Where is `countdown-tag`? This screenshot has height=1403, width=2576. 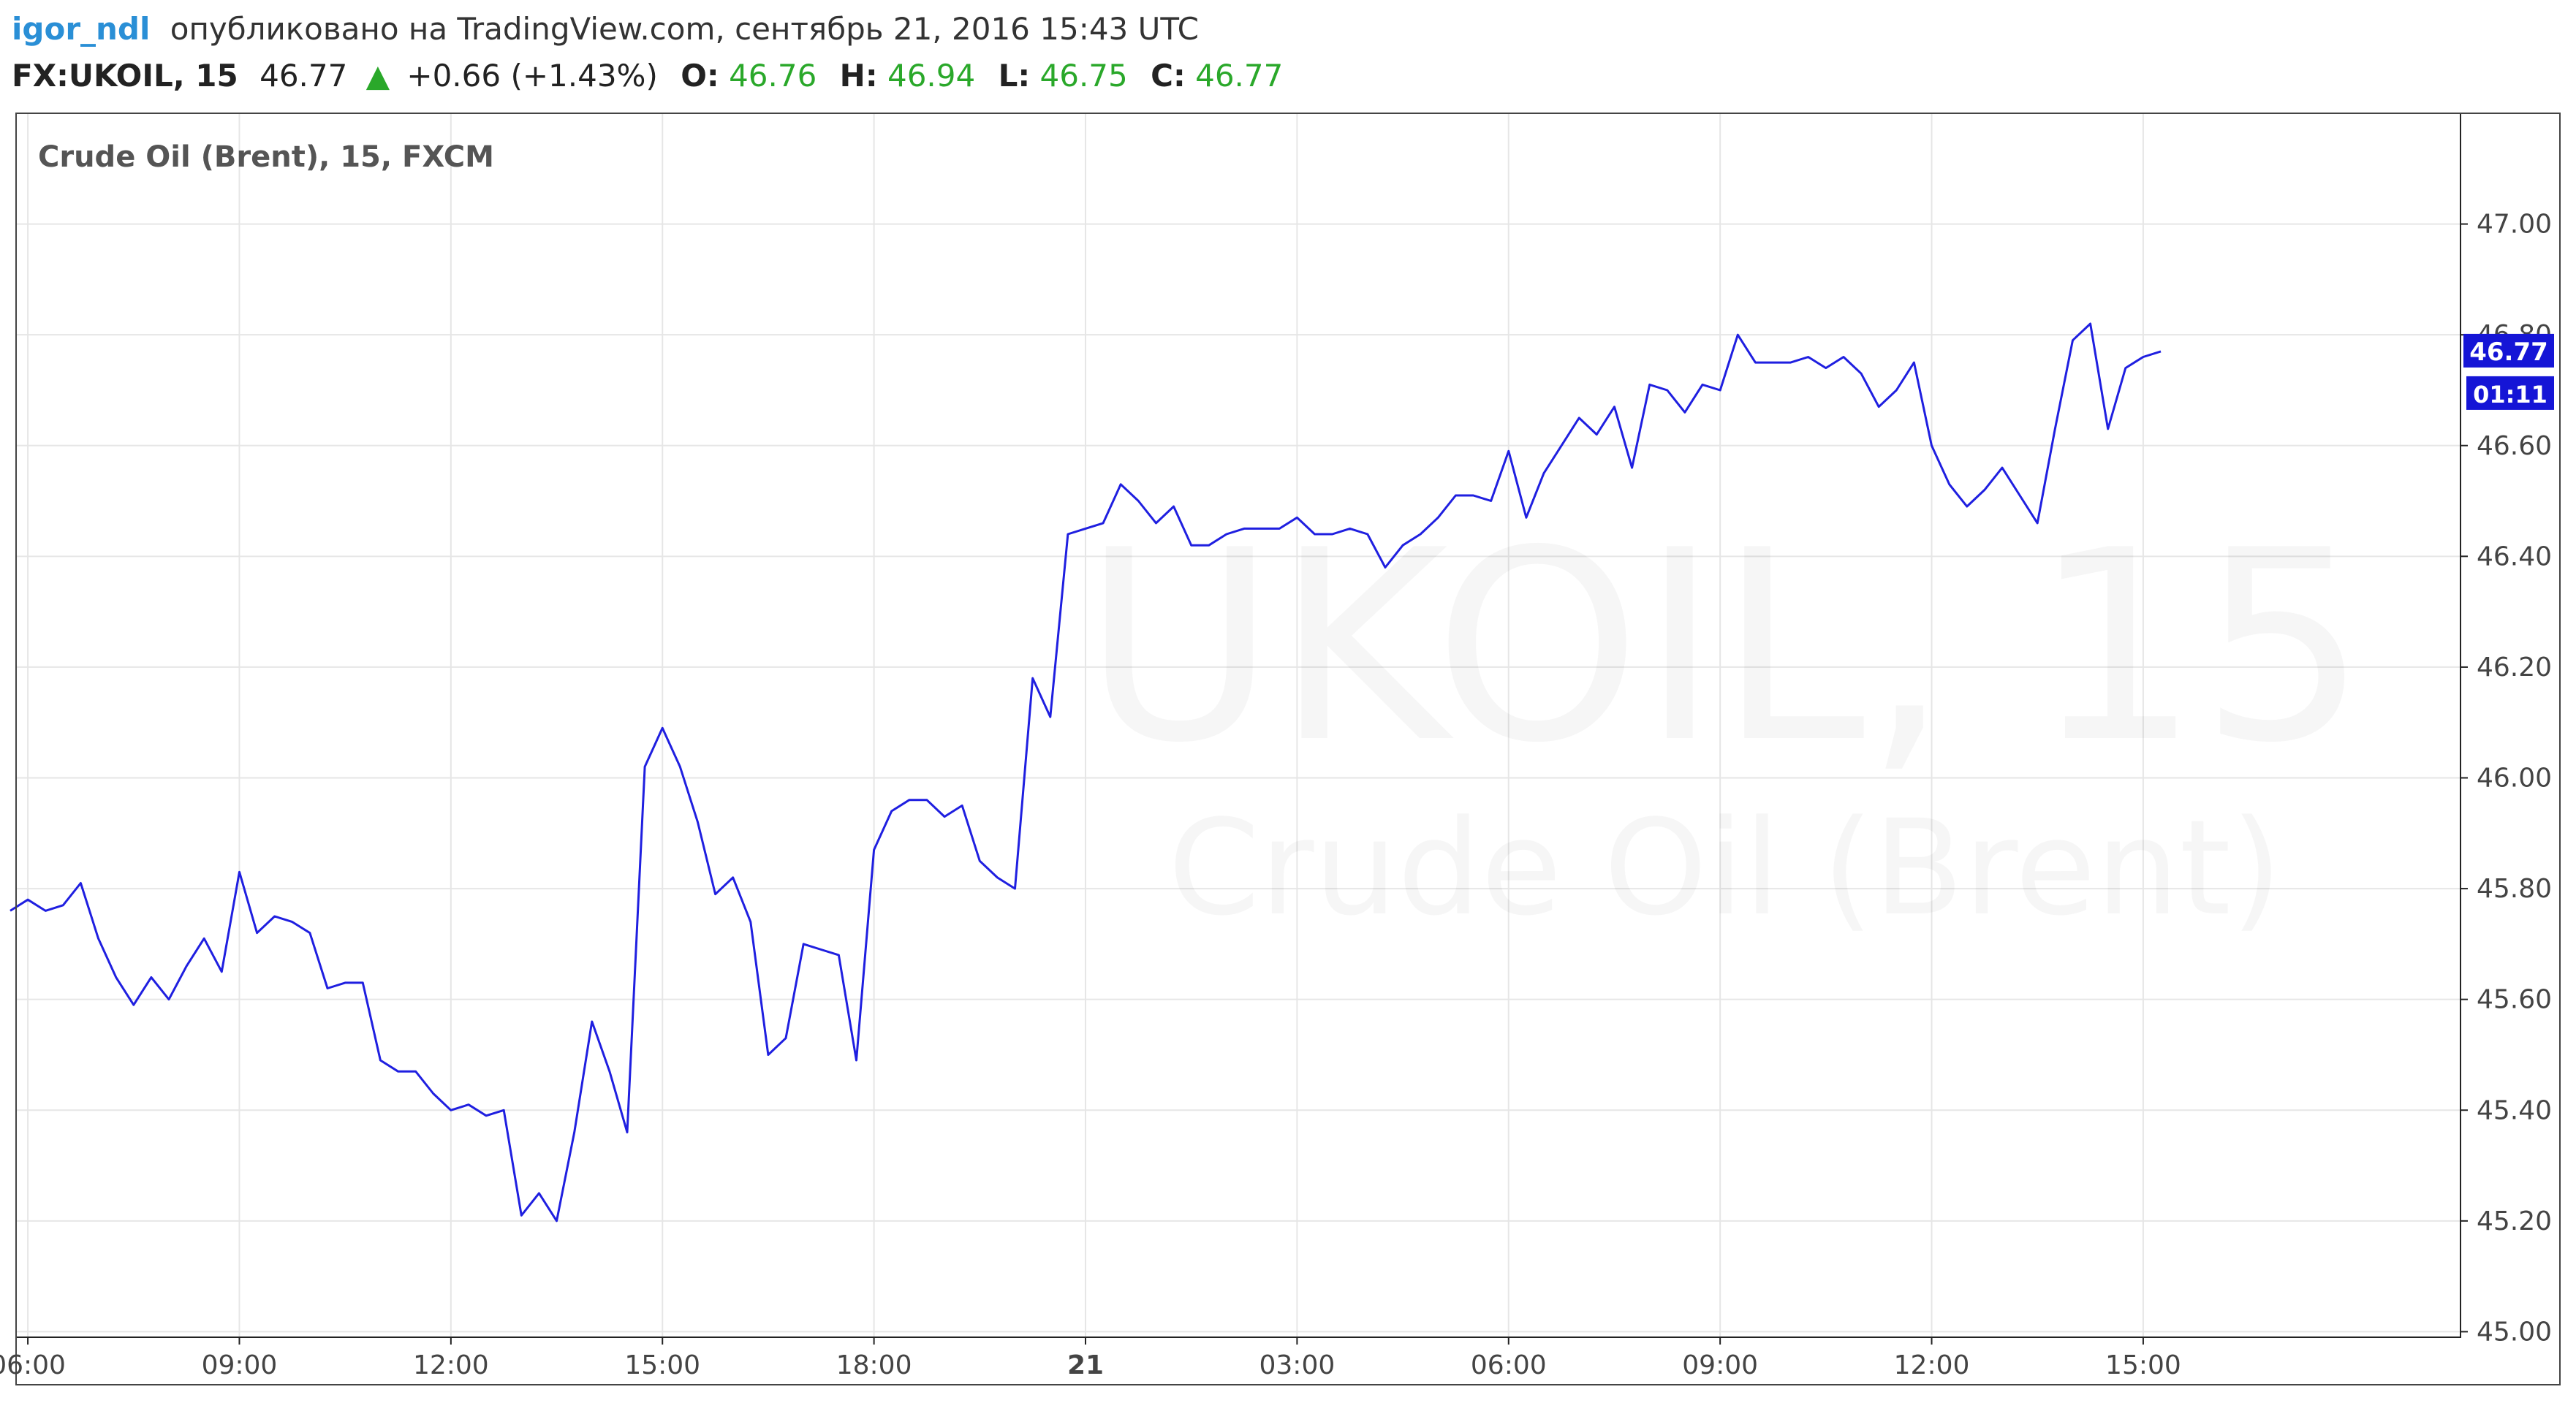 countdown-tag is located at coordinates (2510, 393).